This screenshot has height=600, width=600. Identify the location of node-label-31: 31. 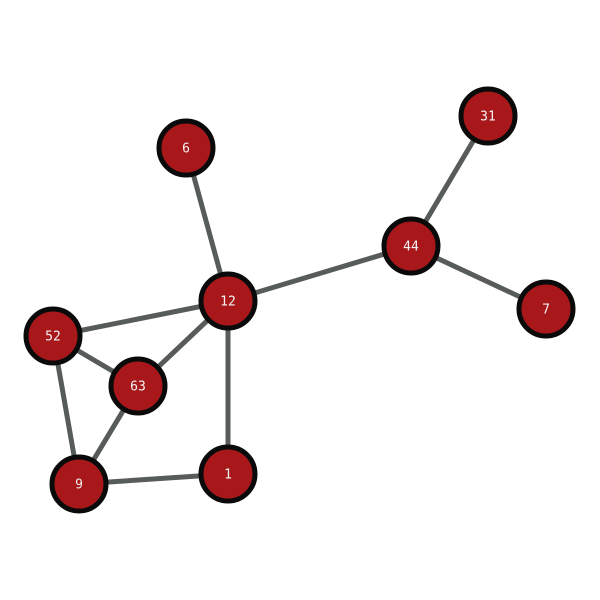
(488, 117).